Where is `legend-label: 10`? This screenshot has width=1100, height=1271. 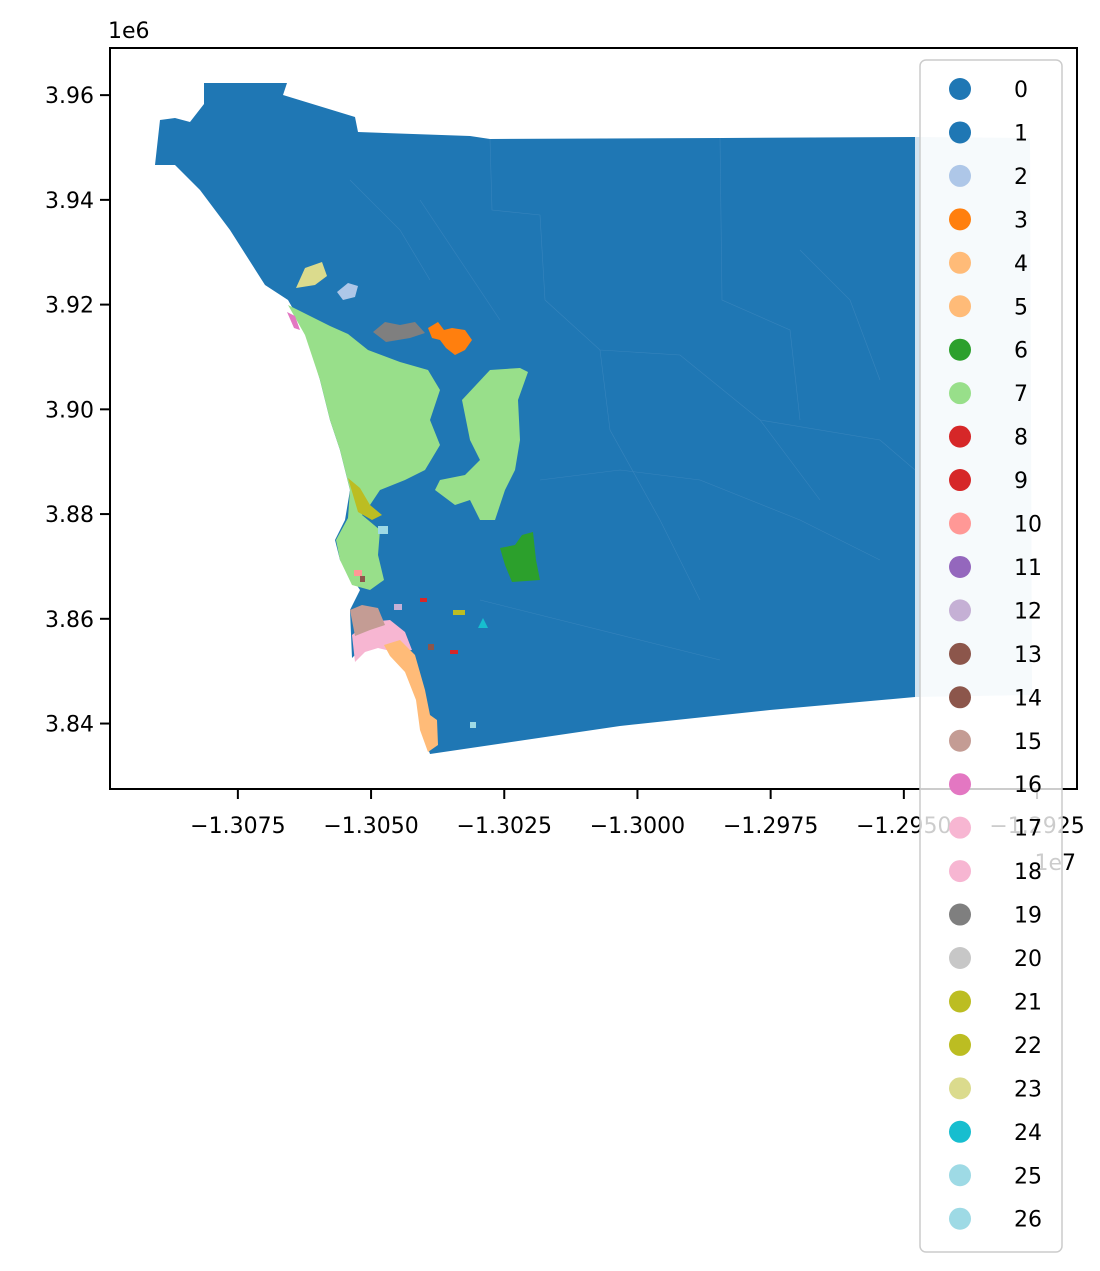
legend-label: 10 is located at coordinates (1028, 525).